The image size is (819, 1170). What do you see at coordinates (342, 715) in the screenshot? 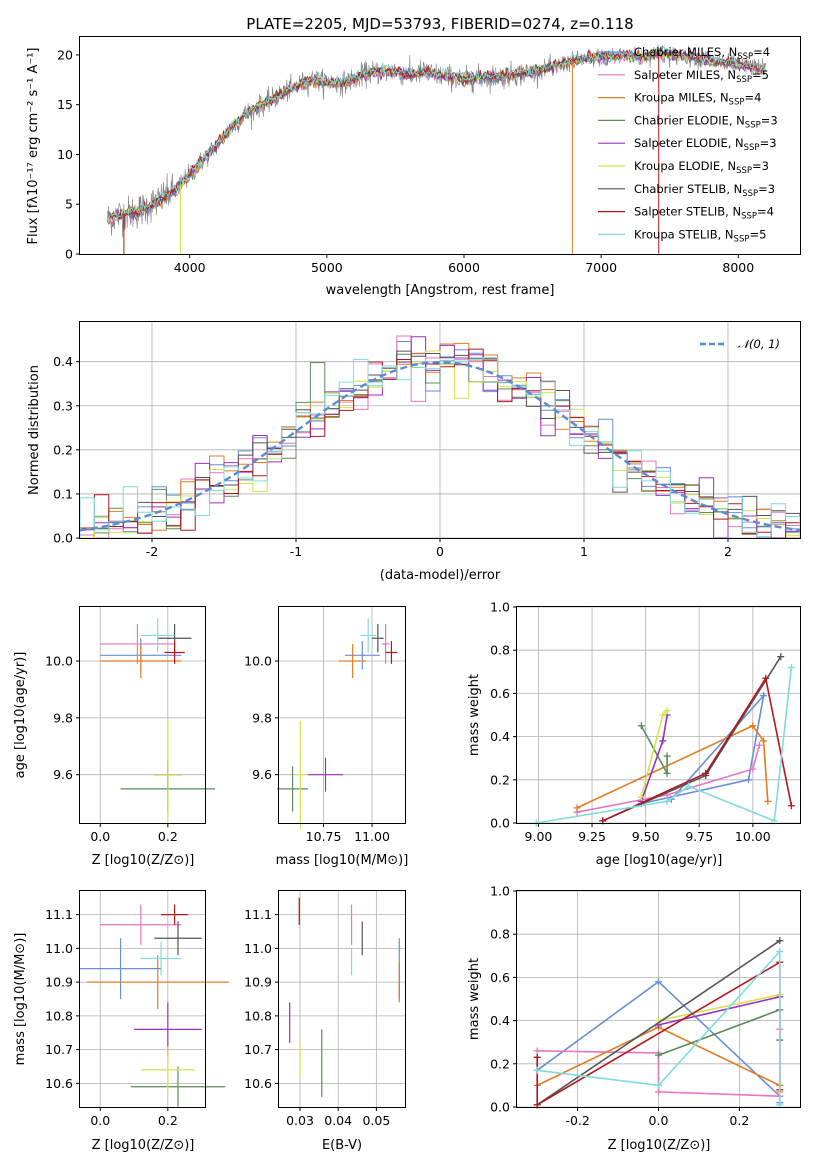
I see `mass-age-frame` at bounding box center [342, 715].